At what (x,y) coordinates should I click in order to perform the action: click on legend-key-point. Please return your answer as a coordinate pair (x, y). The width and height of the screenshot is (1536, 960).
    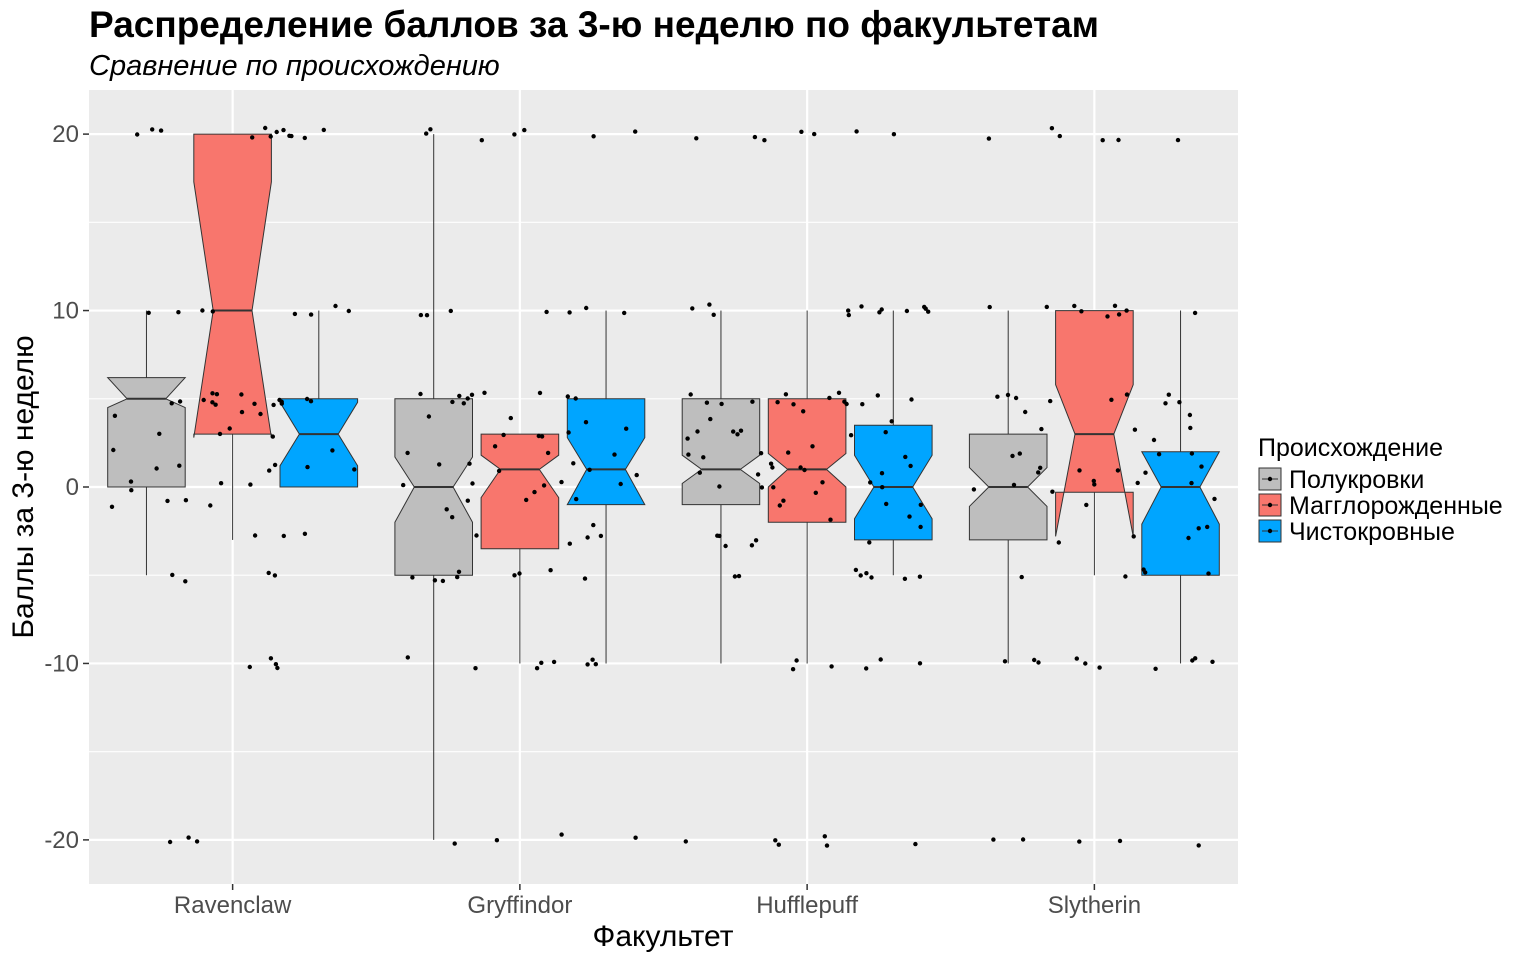
    Looking at the image, I should click on (1270, 505).